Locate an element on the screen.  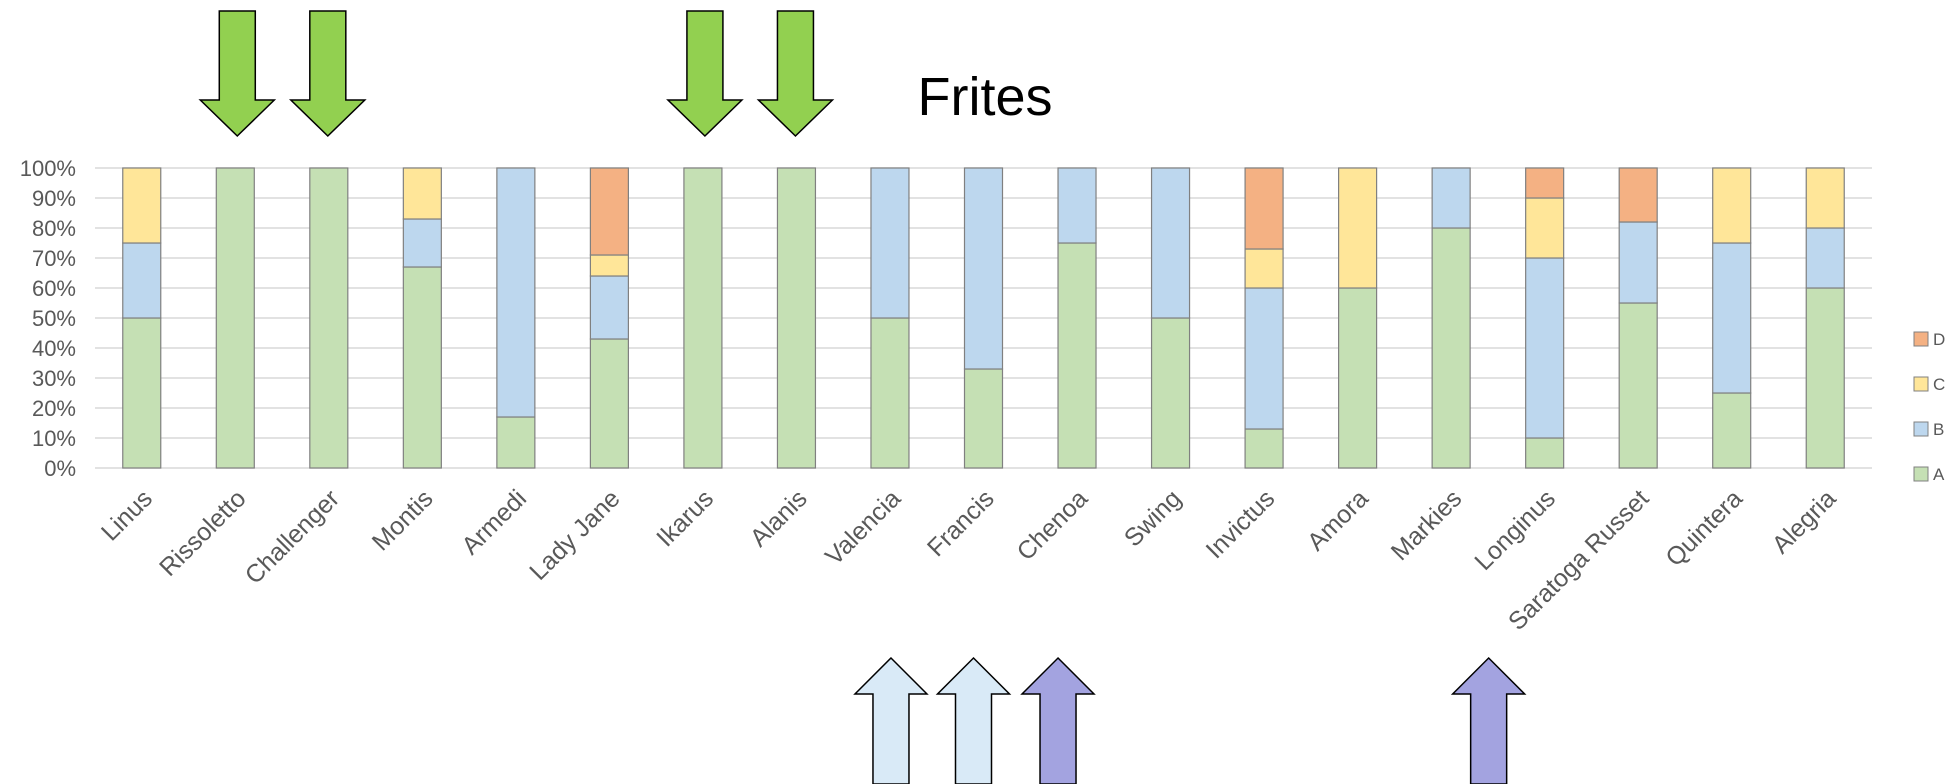
y-tick-label: 80% is located at coordinates (54, 228).